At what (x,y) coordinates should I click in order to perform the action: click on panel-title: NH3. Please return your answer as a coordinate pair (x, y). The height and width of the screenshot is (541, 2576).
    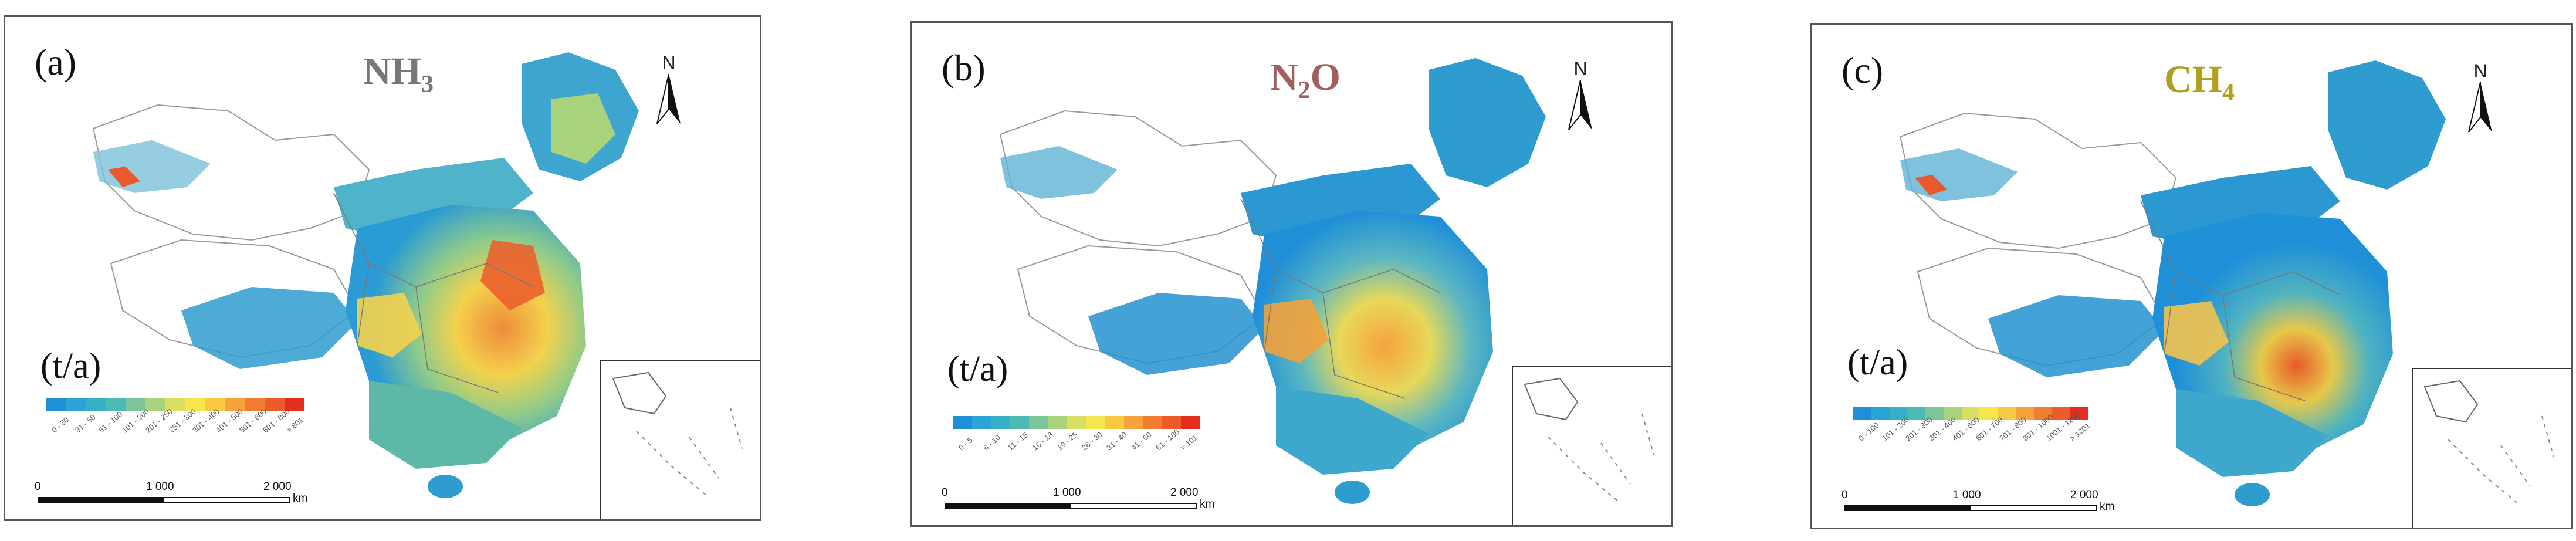
    Looking at the image, I should click on (398, 74).